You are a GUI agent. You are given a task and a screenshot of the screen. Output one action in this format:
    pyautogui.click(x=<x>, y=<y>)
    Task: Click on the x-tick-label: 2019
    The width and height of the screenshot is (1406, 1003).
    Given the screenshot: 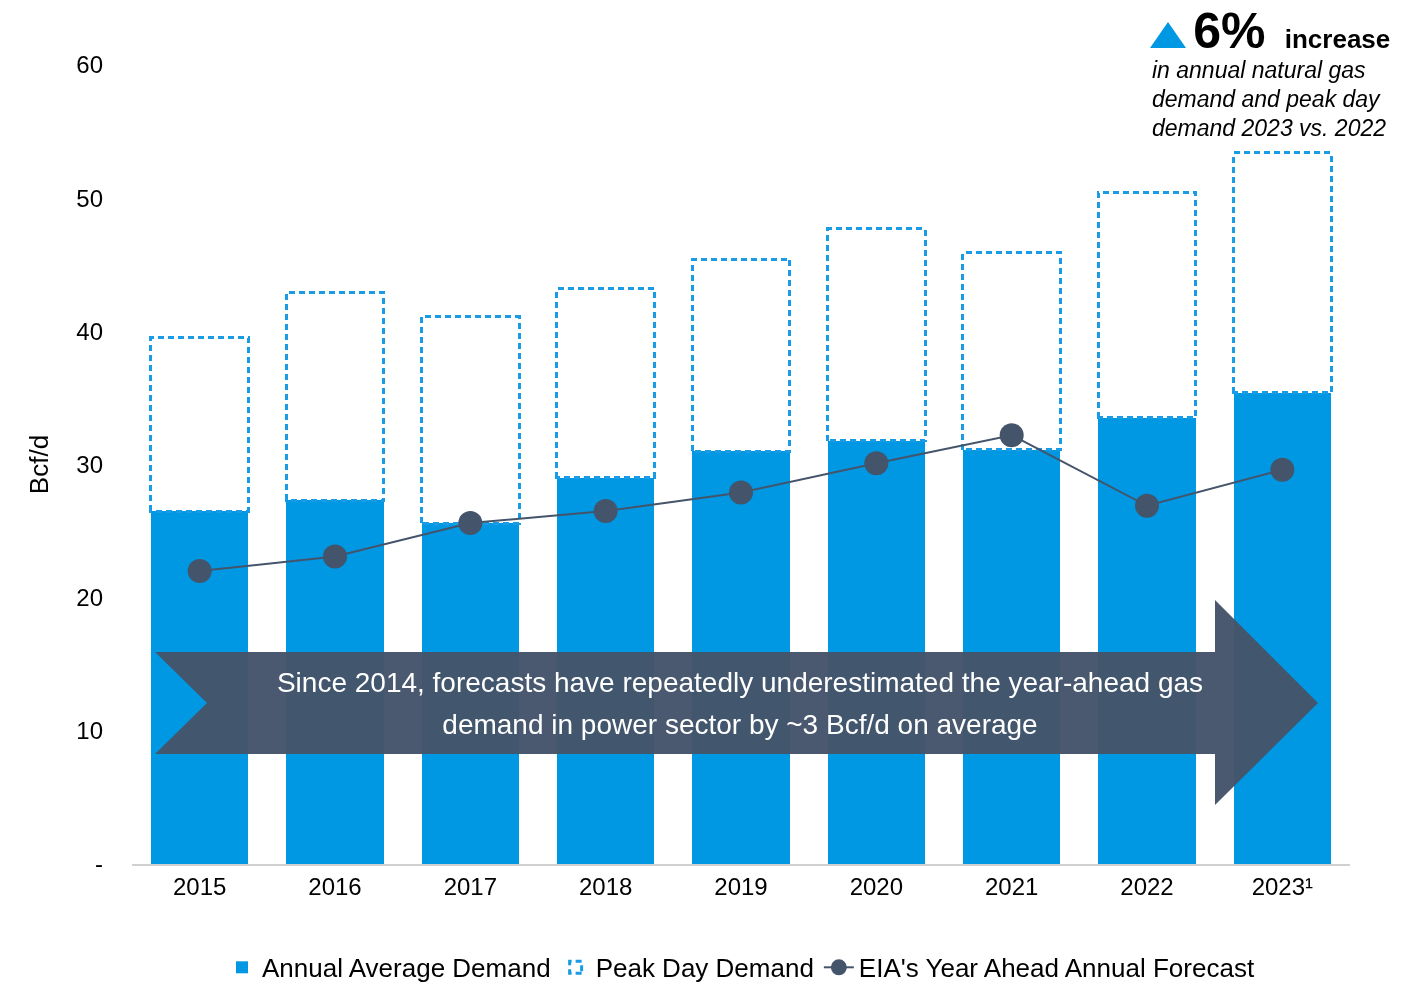 What is the action you would take?
    pyautogui.click(x=741, y=886)
    